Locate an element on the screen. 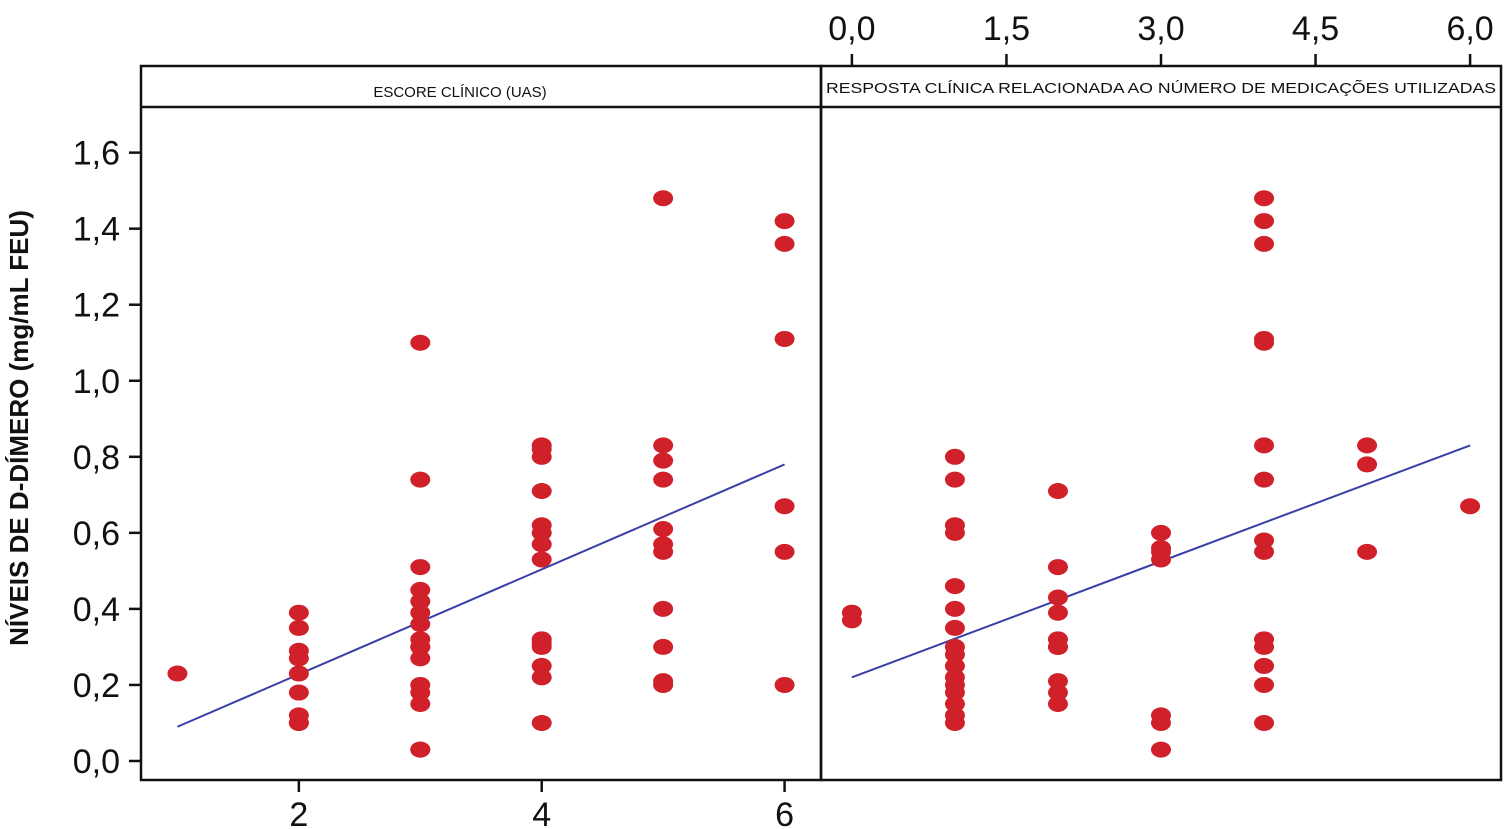 This screenshot has width=1505, height=829. x-tick-label: 1,5 is located at coordinates (1006, 29).